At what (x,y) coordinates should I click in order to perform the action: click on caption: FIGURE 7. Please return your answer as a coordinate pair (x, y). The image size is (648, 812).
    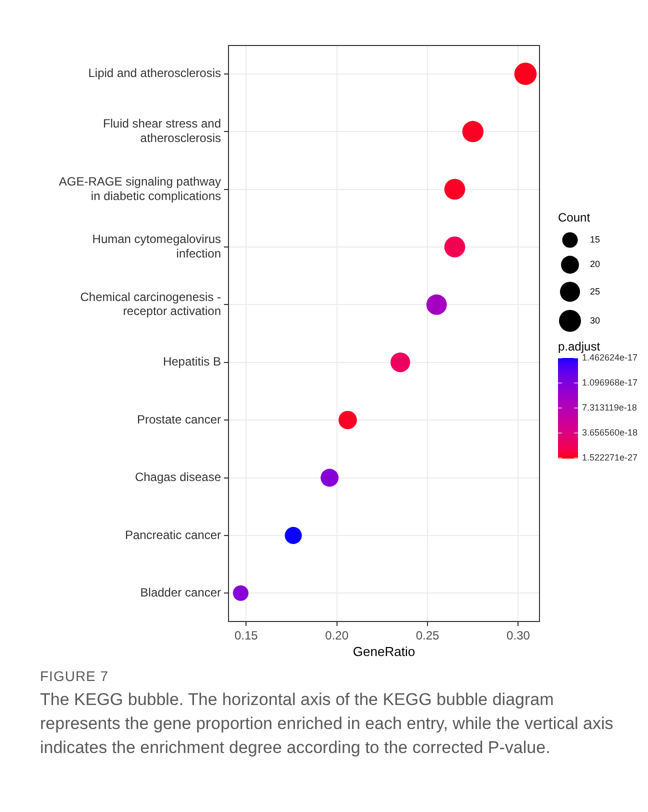
    Looking at the image, I should click on (75, 676).